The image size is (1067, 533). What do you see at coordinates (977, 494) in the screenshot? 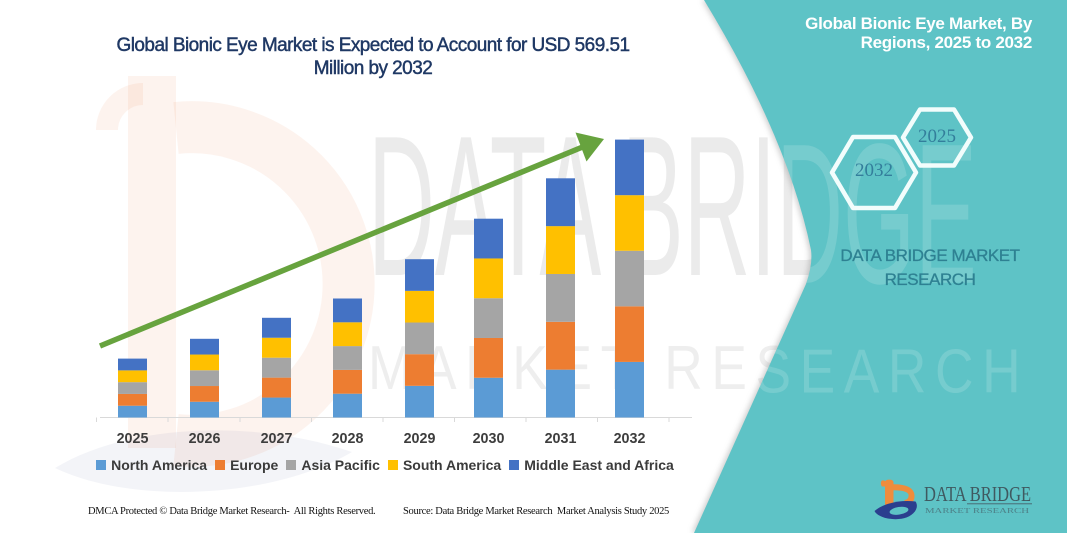
I see `svg-text: DATA BRIDGE` at bounding box center [977, 494].